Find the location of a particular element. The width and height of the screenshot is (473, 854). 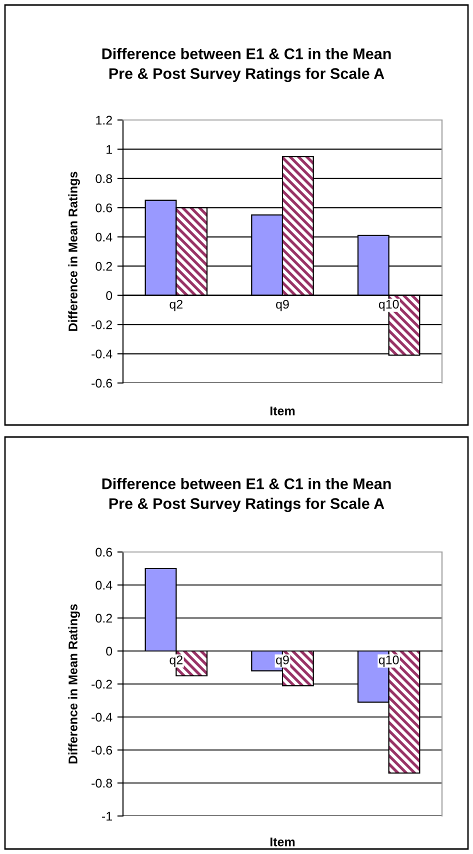

y-tick-label: -1 is located at coordinates (107, 816).